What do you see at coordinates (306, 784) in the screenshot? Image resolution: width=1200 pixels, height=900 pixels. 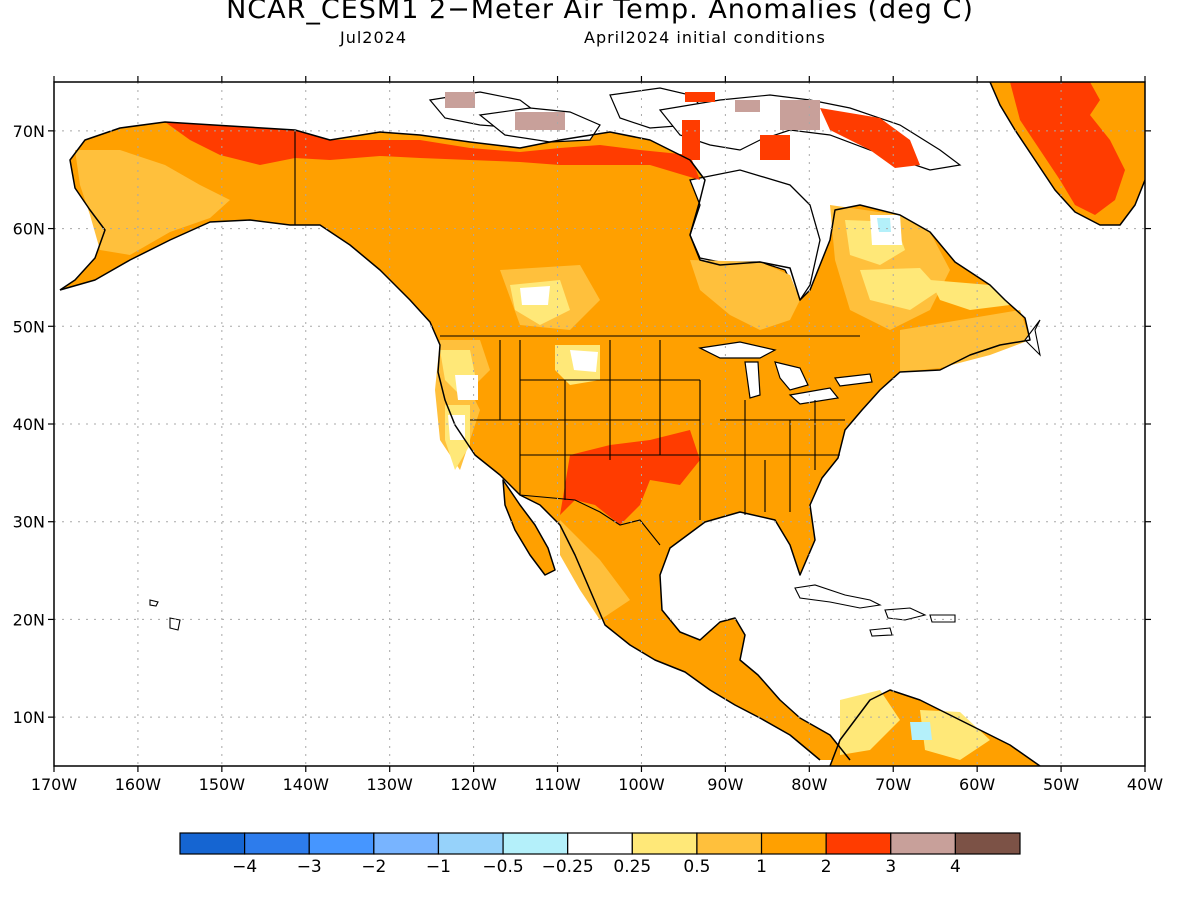 I see `x-tick-label: 140W` at bounding box center [306, 784].